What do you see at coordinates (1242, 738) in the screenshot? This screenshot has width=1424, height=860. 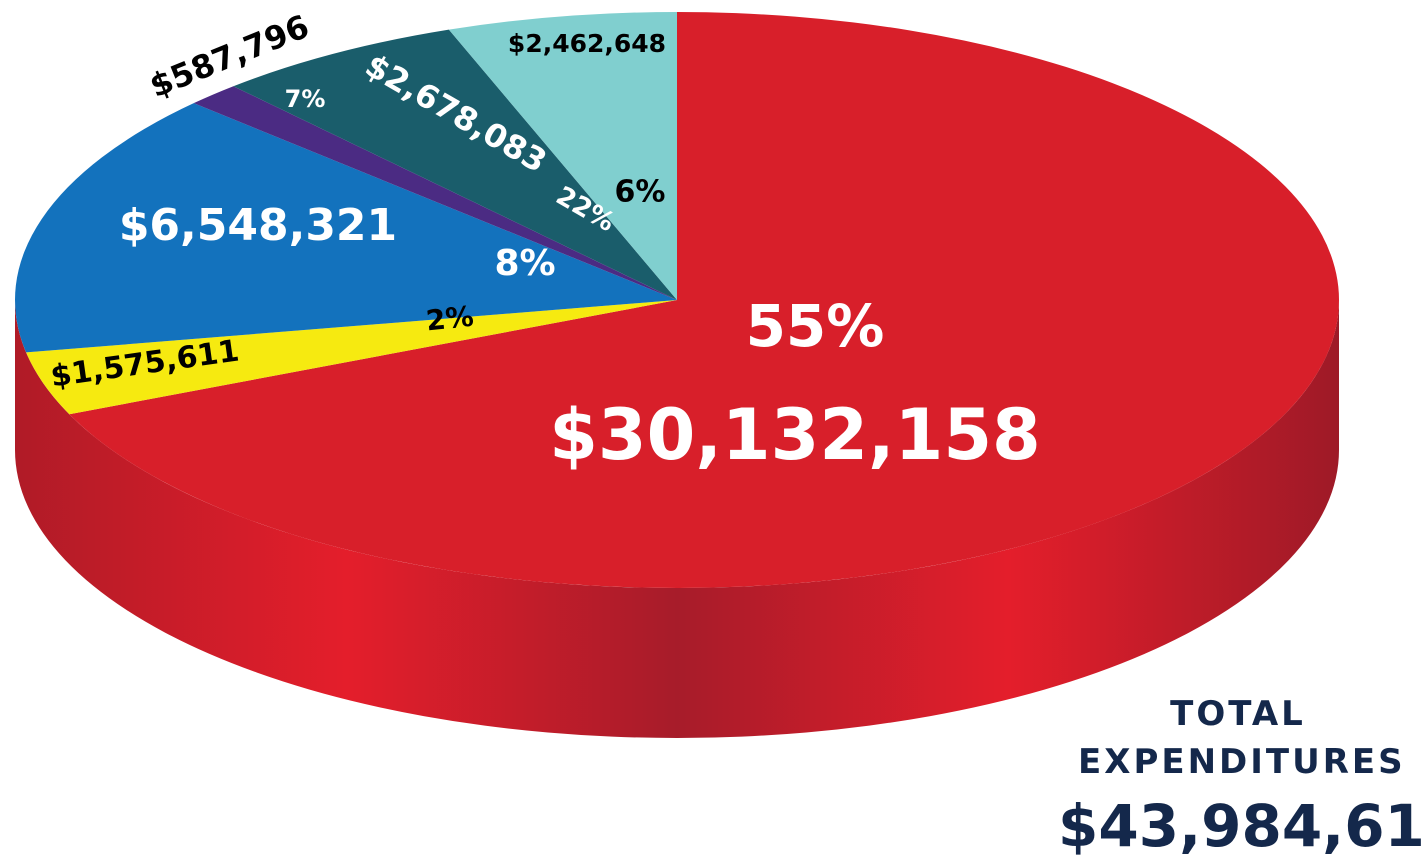 I see `total-title: TOTAL EXPENDITURES` at bounding box center [1242, 738].